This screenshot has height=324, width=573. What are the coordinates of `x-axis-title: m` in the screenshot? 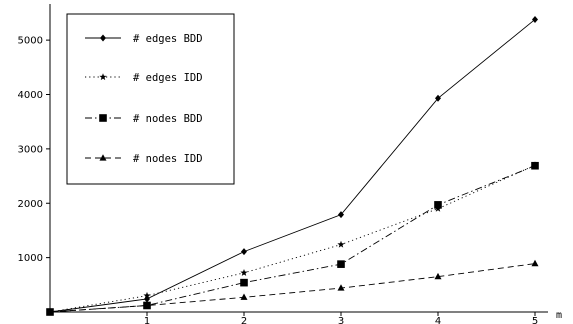 It's located at (559, 315).